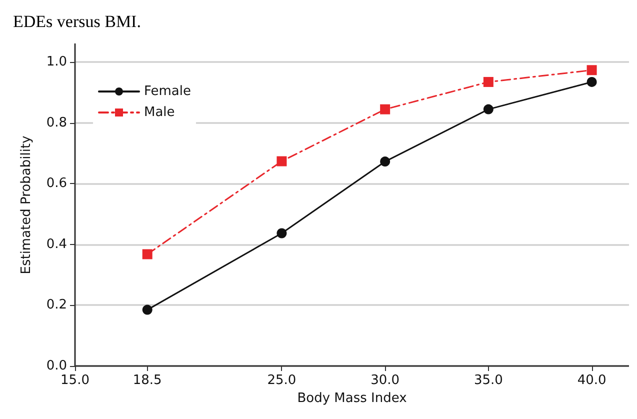 Image resolution: width=637 pixels, height=419 pixels. Describe the element at coordinates (385, 380) in the screenshot. I see `x-tick-label: 30.0` at that location.